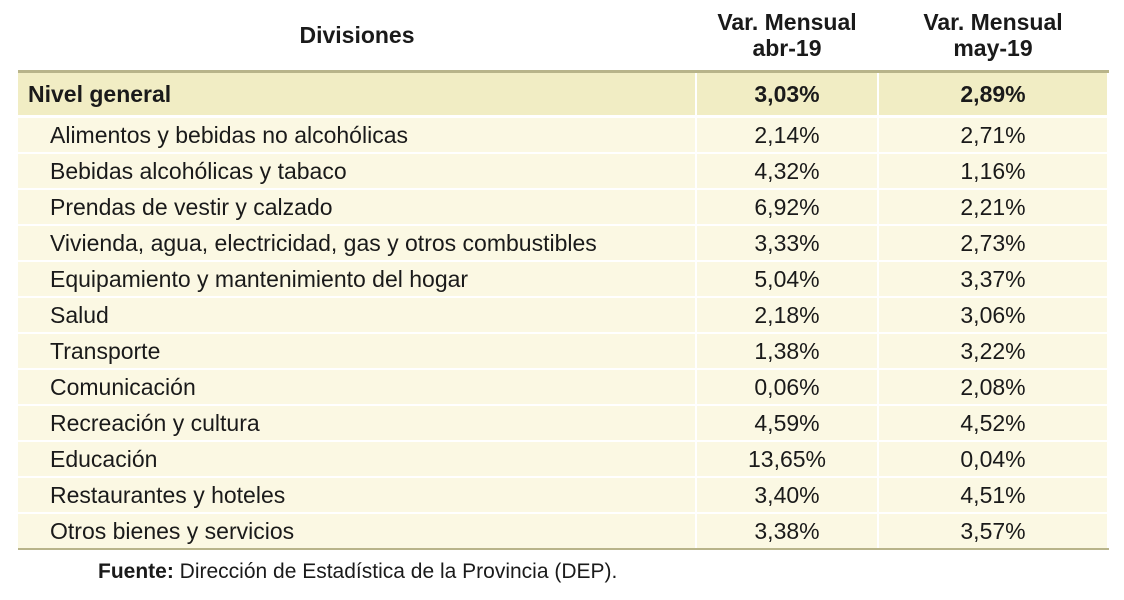  I want to click on apr-value: 3,38%, so click(787, 531).